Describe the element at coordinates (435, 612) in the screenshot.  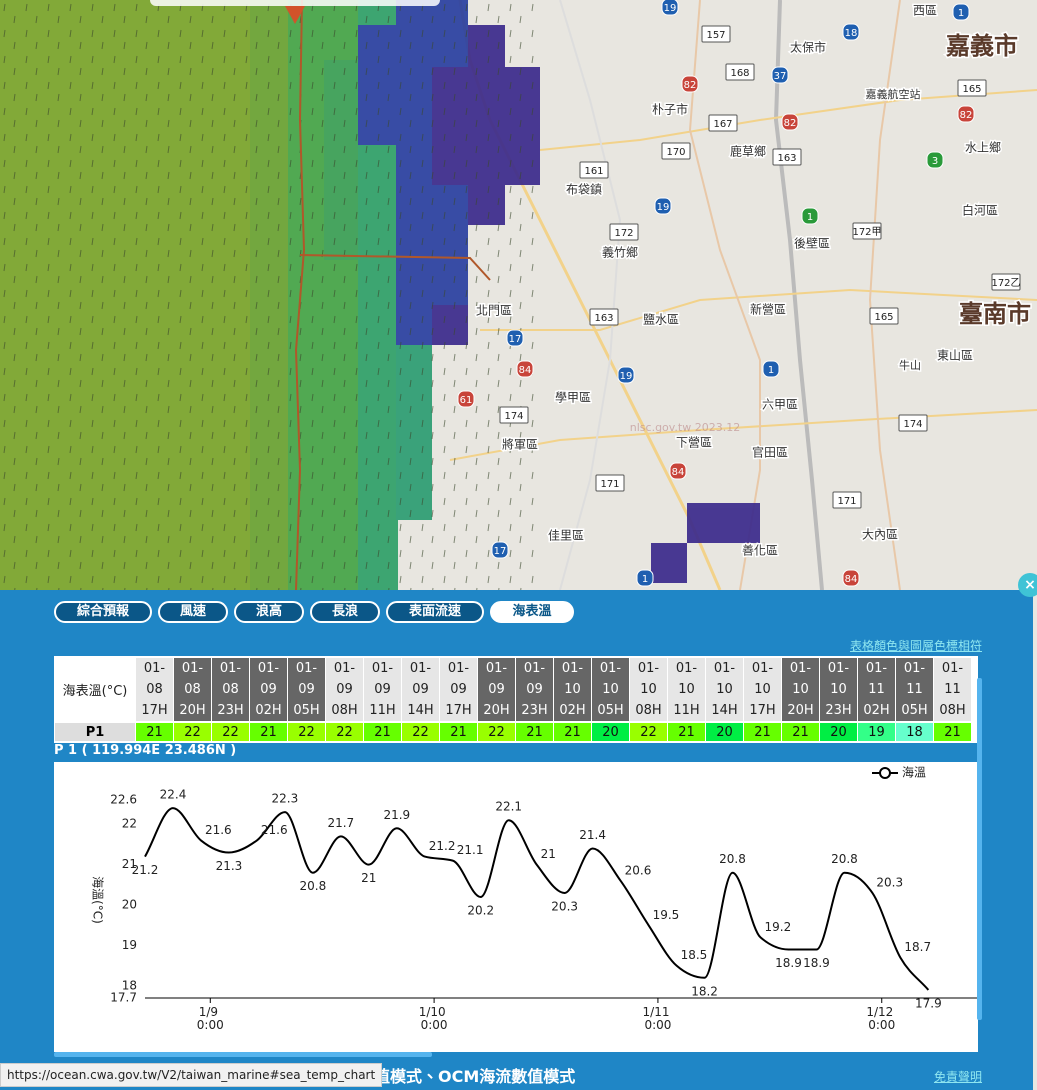
I see `tab: 表面流速` at that location.